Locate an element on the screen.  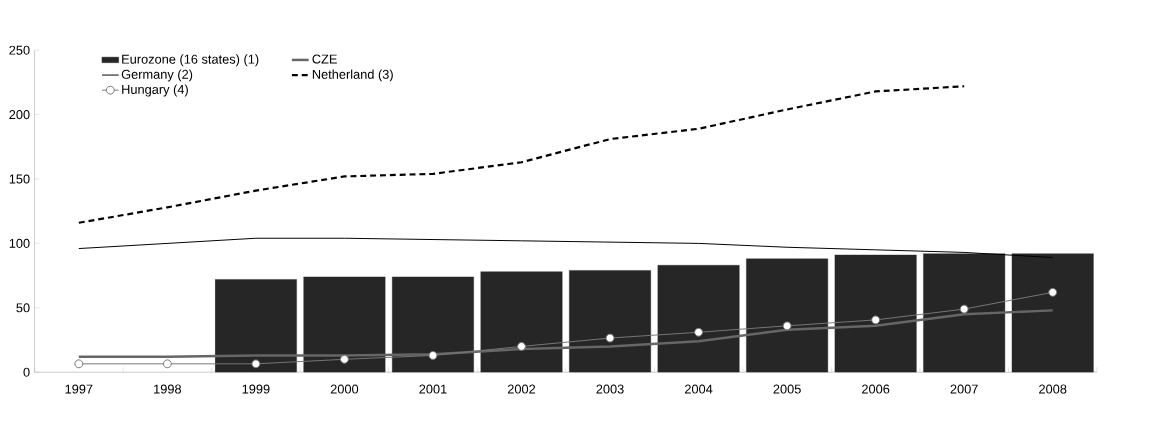
legend-label: Netherland (3) is located at coordinates (352, 75).